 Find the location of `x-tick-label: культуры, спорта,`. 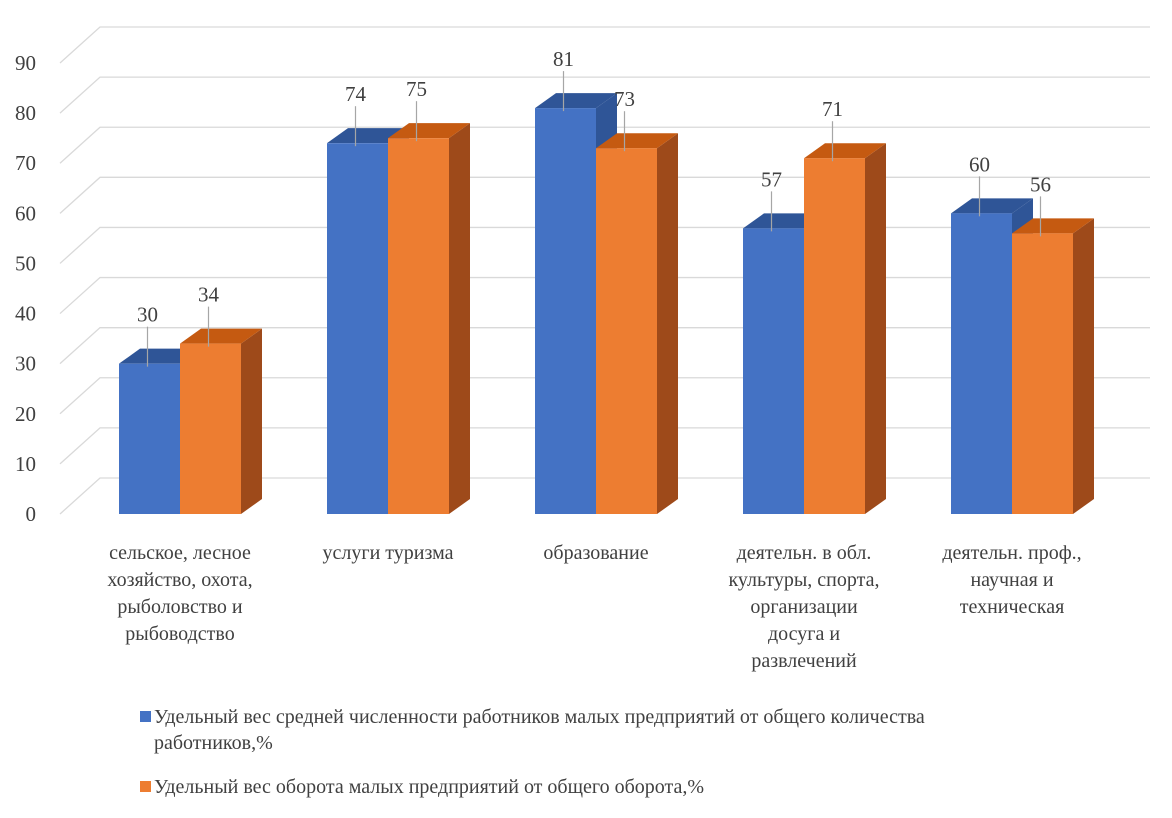

x-tick-label: культуры, спорта, is located at coordinates (804, 580).